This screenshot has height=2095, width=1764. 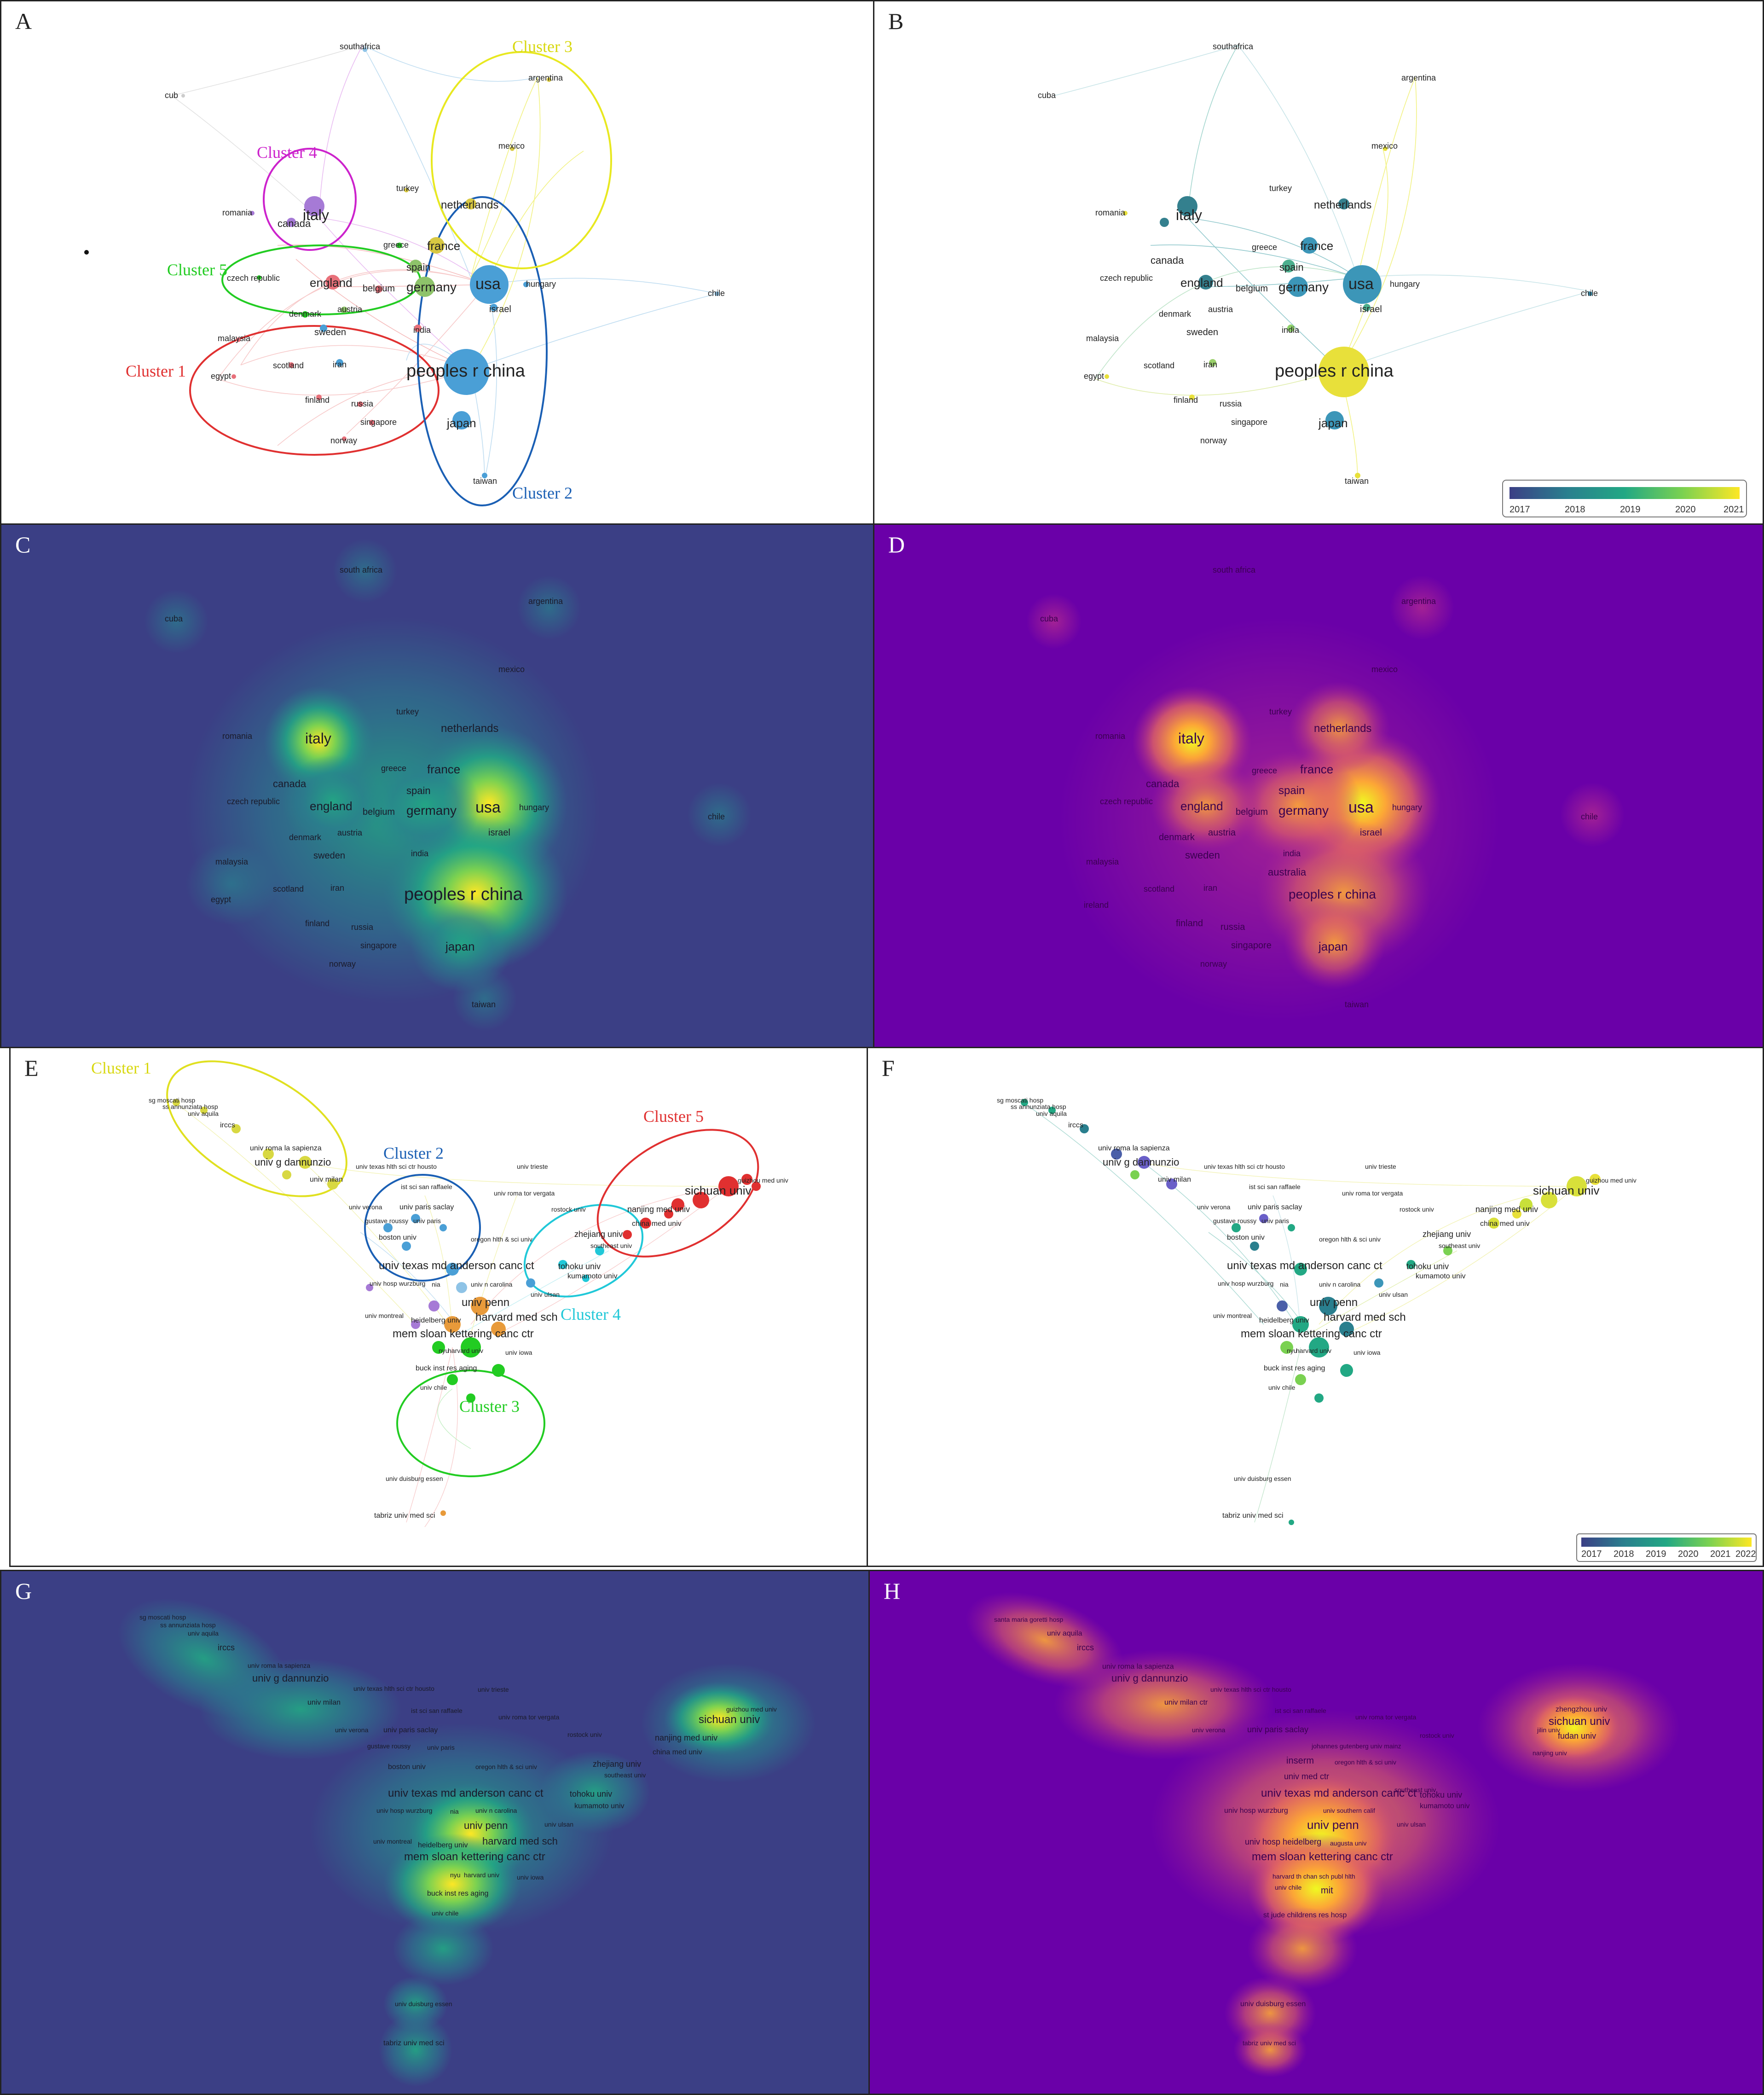 I want to click on label-finland: finland, so click(x=1189, y=923).